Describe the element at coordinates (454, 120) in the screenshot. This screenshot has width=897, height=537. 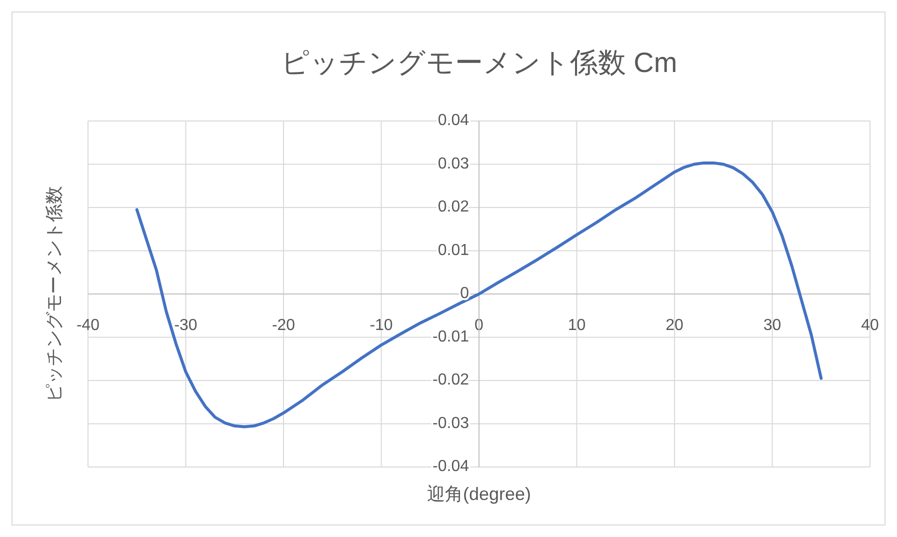
I see `y-tick-label: 0.04` at that location.